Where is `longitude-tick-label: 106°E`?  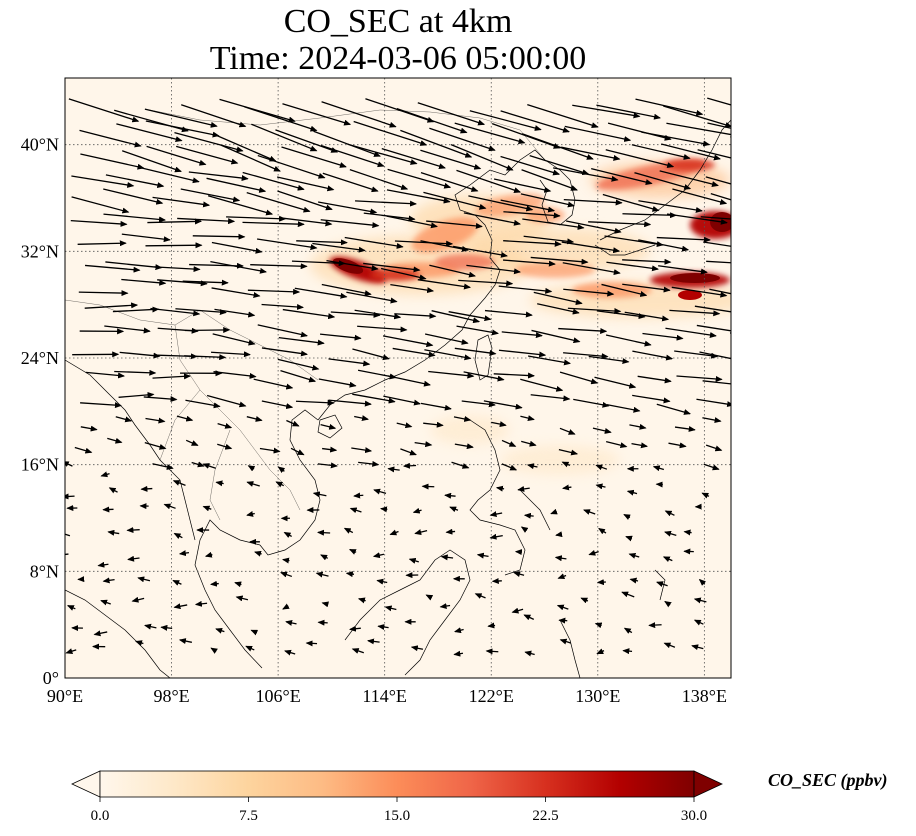
longitude-tick-label: 106°E is located at coordinates (278, 696).